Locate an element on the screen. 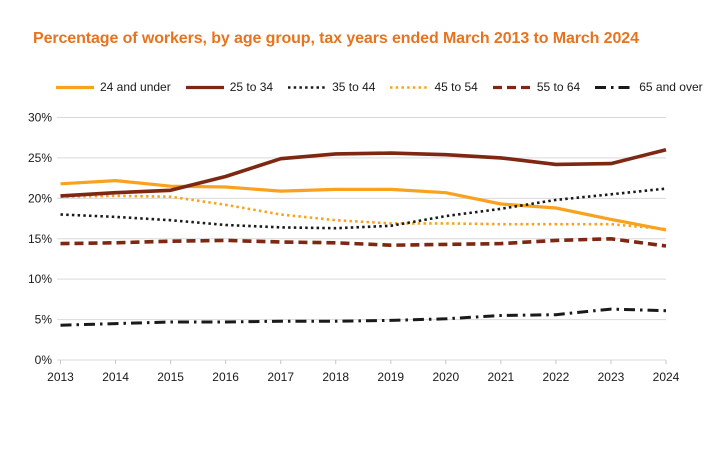  x-tick-label: 2014 is located at coordinates (115, 377).